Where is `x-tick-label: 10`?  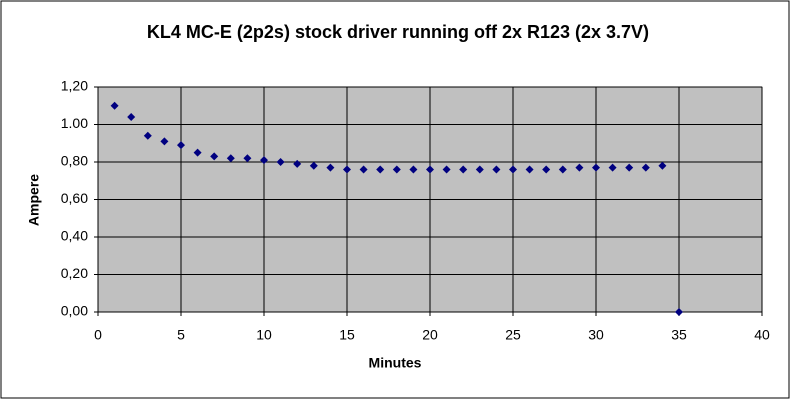 x-tick-label: 10 is located at coordinates (264, 335).